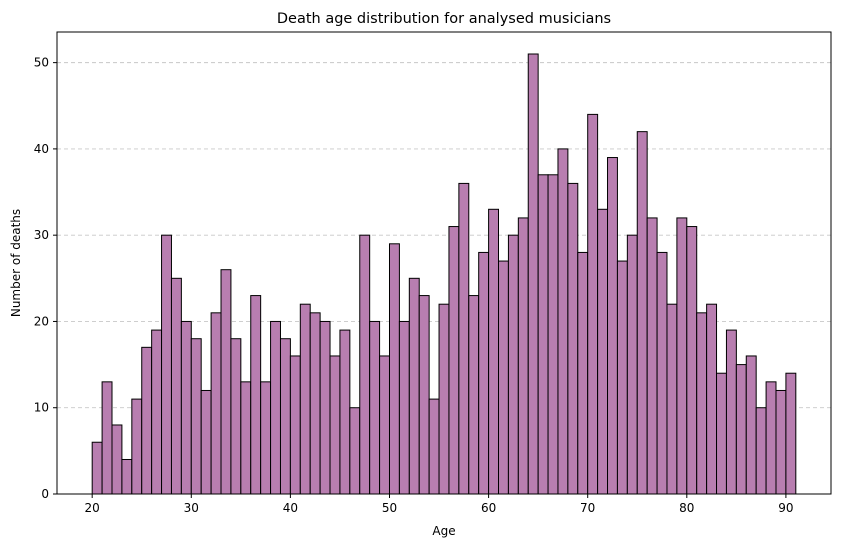  What do you see at coordinates (41, 235) in the screenshot?
I see `y-tick-label: 30` at bounding box center [41, 235].